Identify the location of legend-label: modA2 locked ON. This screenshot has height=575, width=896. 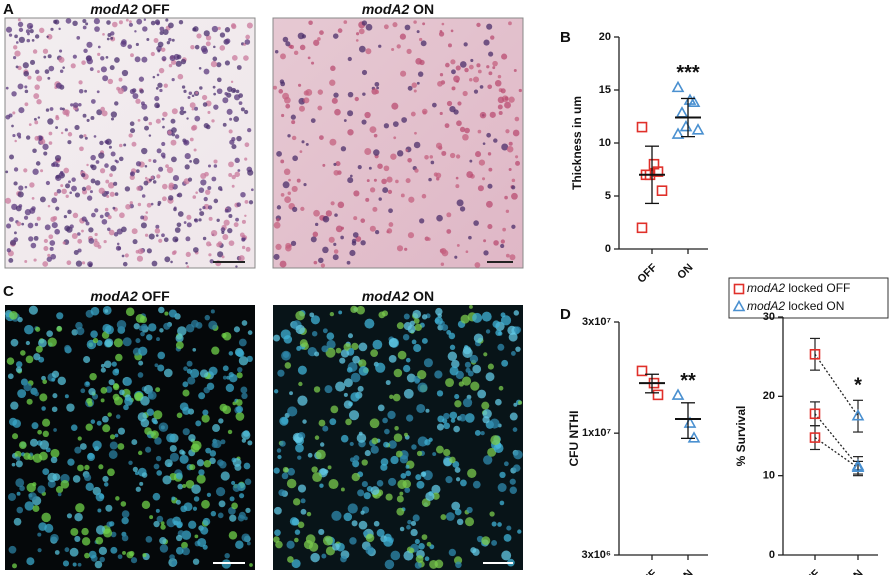
(795, 306).